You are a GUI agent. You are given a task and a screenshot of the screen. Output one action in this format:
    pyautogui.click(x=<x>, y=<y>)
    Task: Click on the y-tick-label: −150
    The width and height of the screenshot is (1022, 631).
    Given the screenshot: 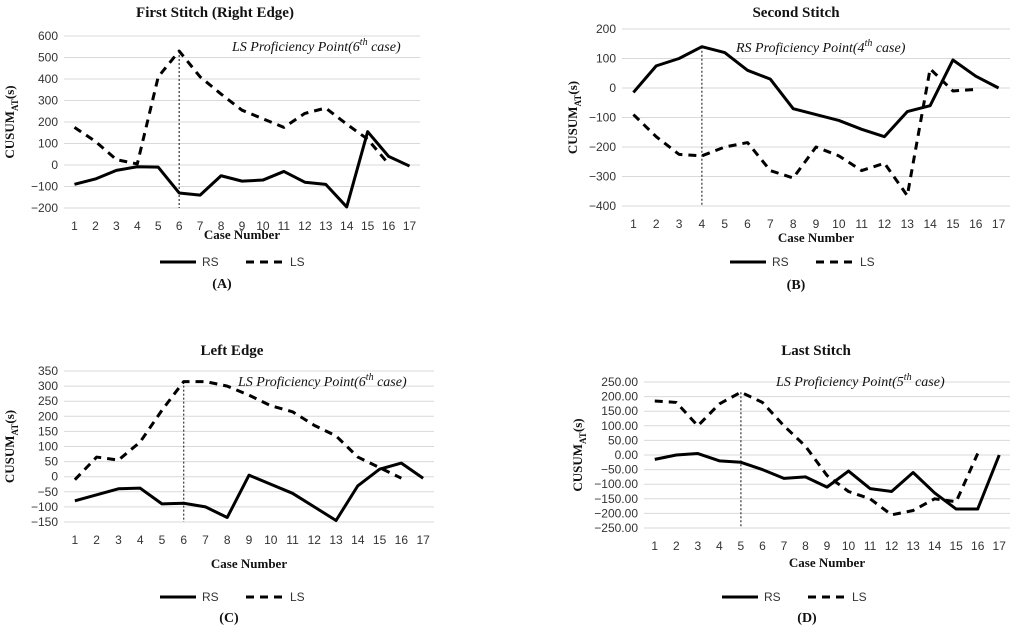 What is the action you would take?
    pyautogui.click(x=44, y=522)
    